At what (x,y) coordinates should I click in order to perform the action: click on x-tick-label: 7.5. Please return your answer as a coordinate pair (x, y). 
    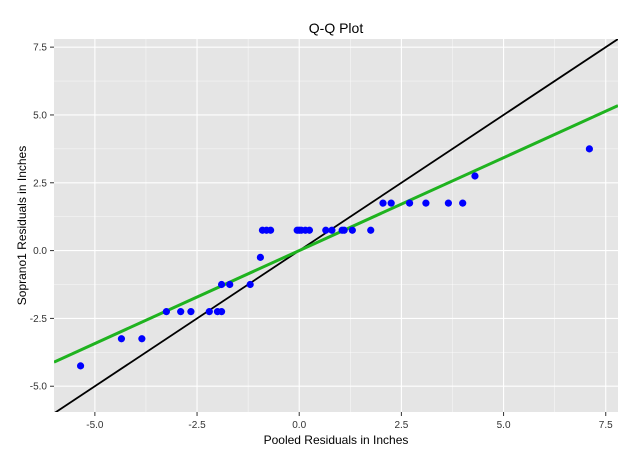
    Looking at the image, I should click on (606, 425).